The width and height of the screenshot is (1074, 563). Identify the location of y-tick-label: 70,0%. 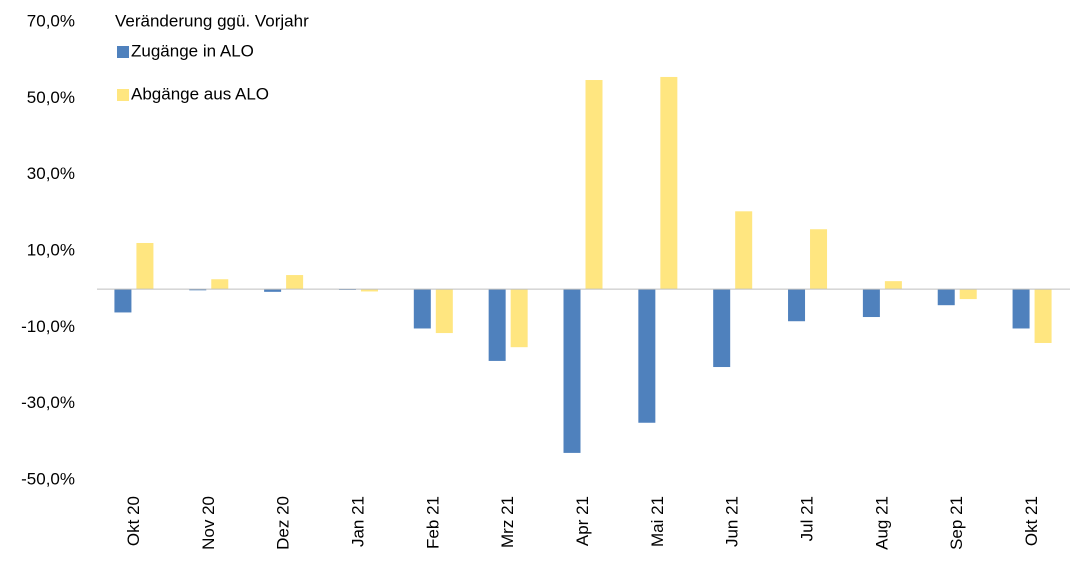
(51, 20).